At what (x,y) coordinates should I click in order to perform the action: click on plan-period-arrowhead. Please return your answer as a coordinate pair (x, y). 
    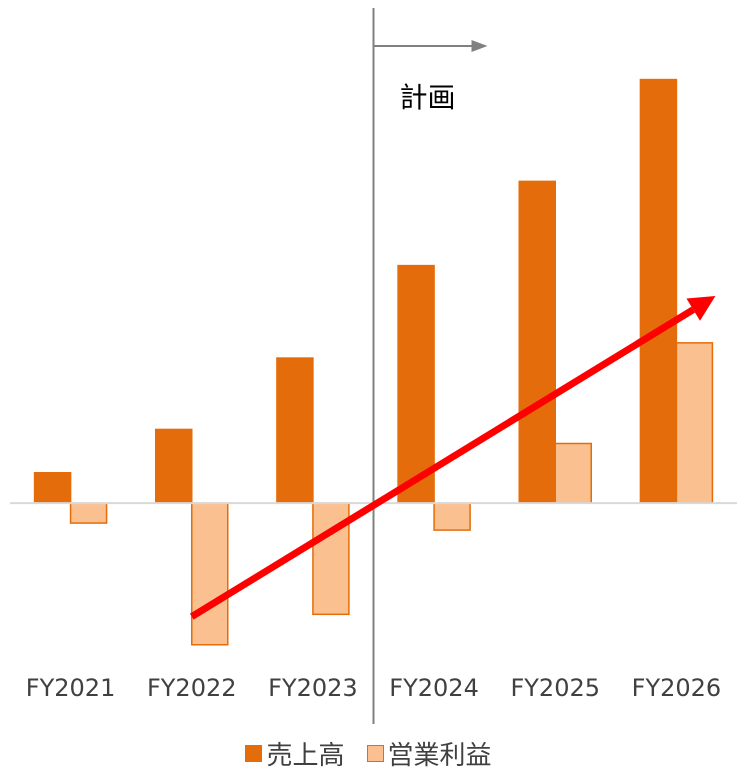
    Looking at the image, I should click on (479, 46).